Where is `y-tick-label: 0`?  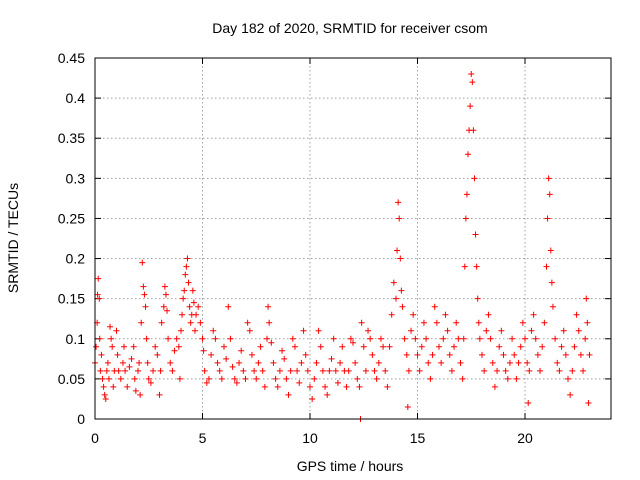 y-tick-label: 0 is located at coordinates (81, 419).